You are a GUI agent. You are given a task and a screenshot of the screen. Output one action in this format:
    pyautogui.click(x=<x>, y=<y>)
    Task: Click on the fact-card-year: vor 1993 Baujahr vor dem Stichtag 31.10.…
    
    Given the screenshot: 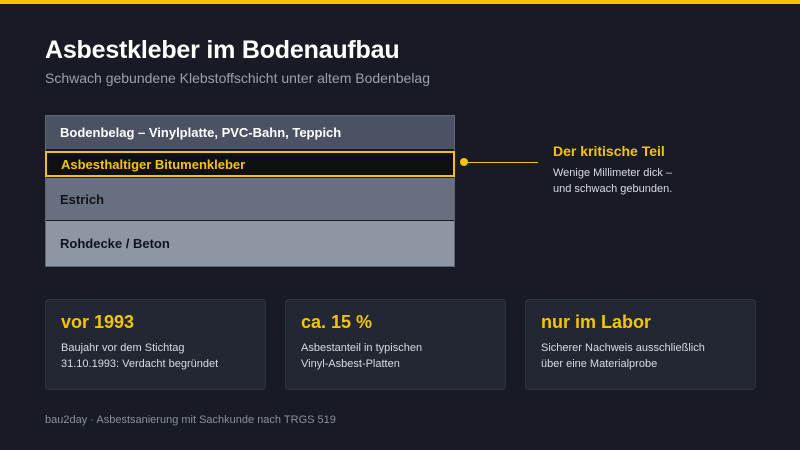 What is the action you would take?
    pyautogui.click(x=155, y=344)
    